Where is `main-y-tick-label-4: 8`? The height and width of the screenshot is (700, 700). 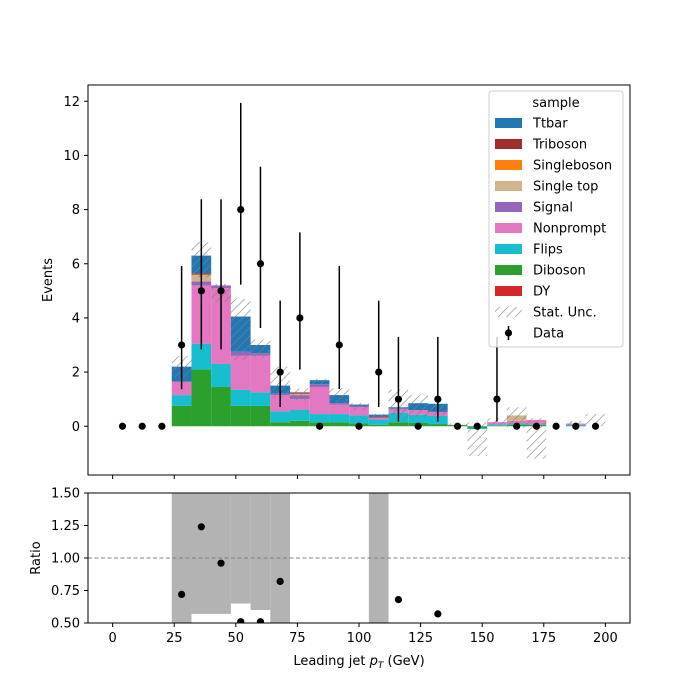
main-y-tick-label-4: 8 is located at coordinates (76, 210).